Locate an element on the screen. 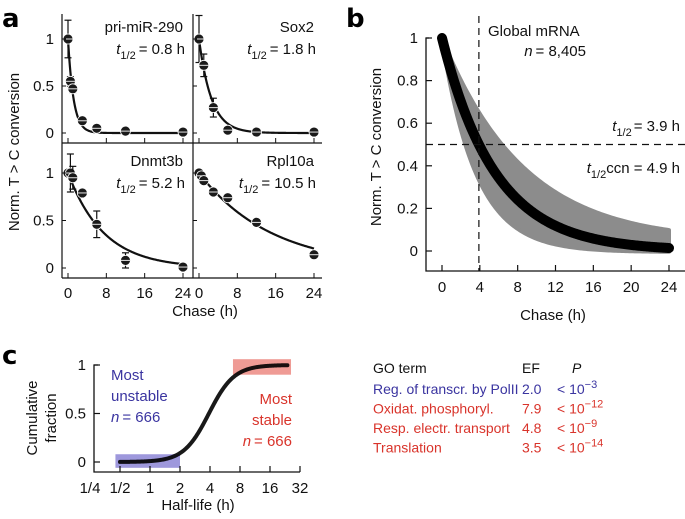 This screenshot has width=685, height=519. panel-c-y-axis-label-line2: fraction is located at coordinates (51, 417).